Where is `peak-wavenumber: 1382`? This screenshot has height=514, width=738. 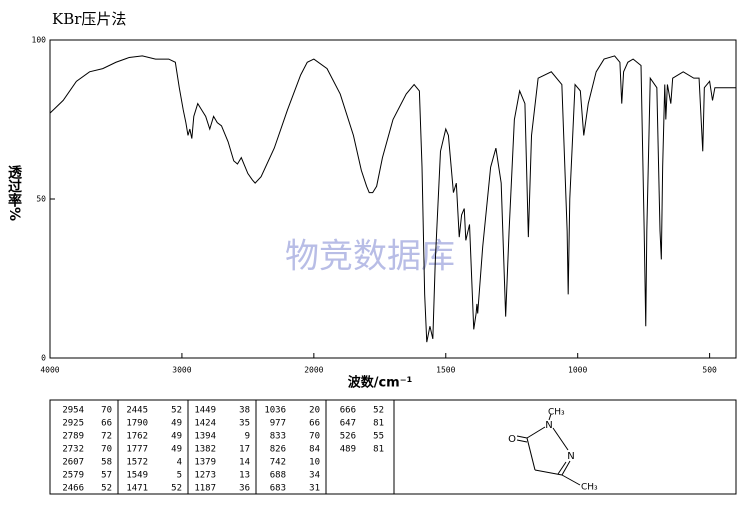 peak-wavenumber: 1382 is located at coordinates (205, 450).